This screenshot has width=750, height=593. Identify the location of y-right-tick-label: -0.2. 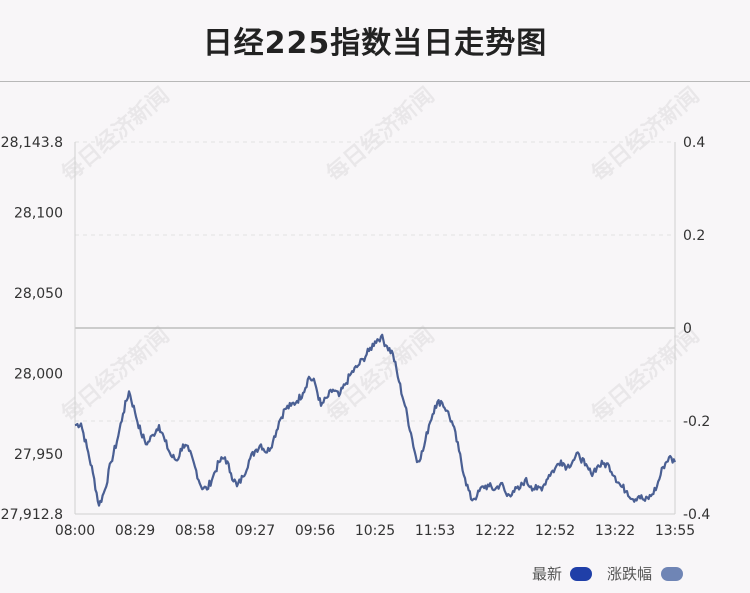
(696, 422).